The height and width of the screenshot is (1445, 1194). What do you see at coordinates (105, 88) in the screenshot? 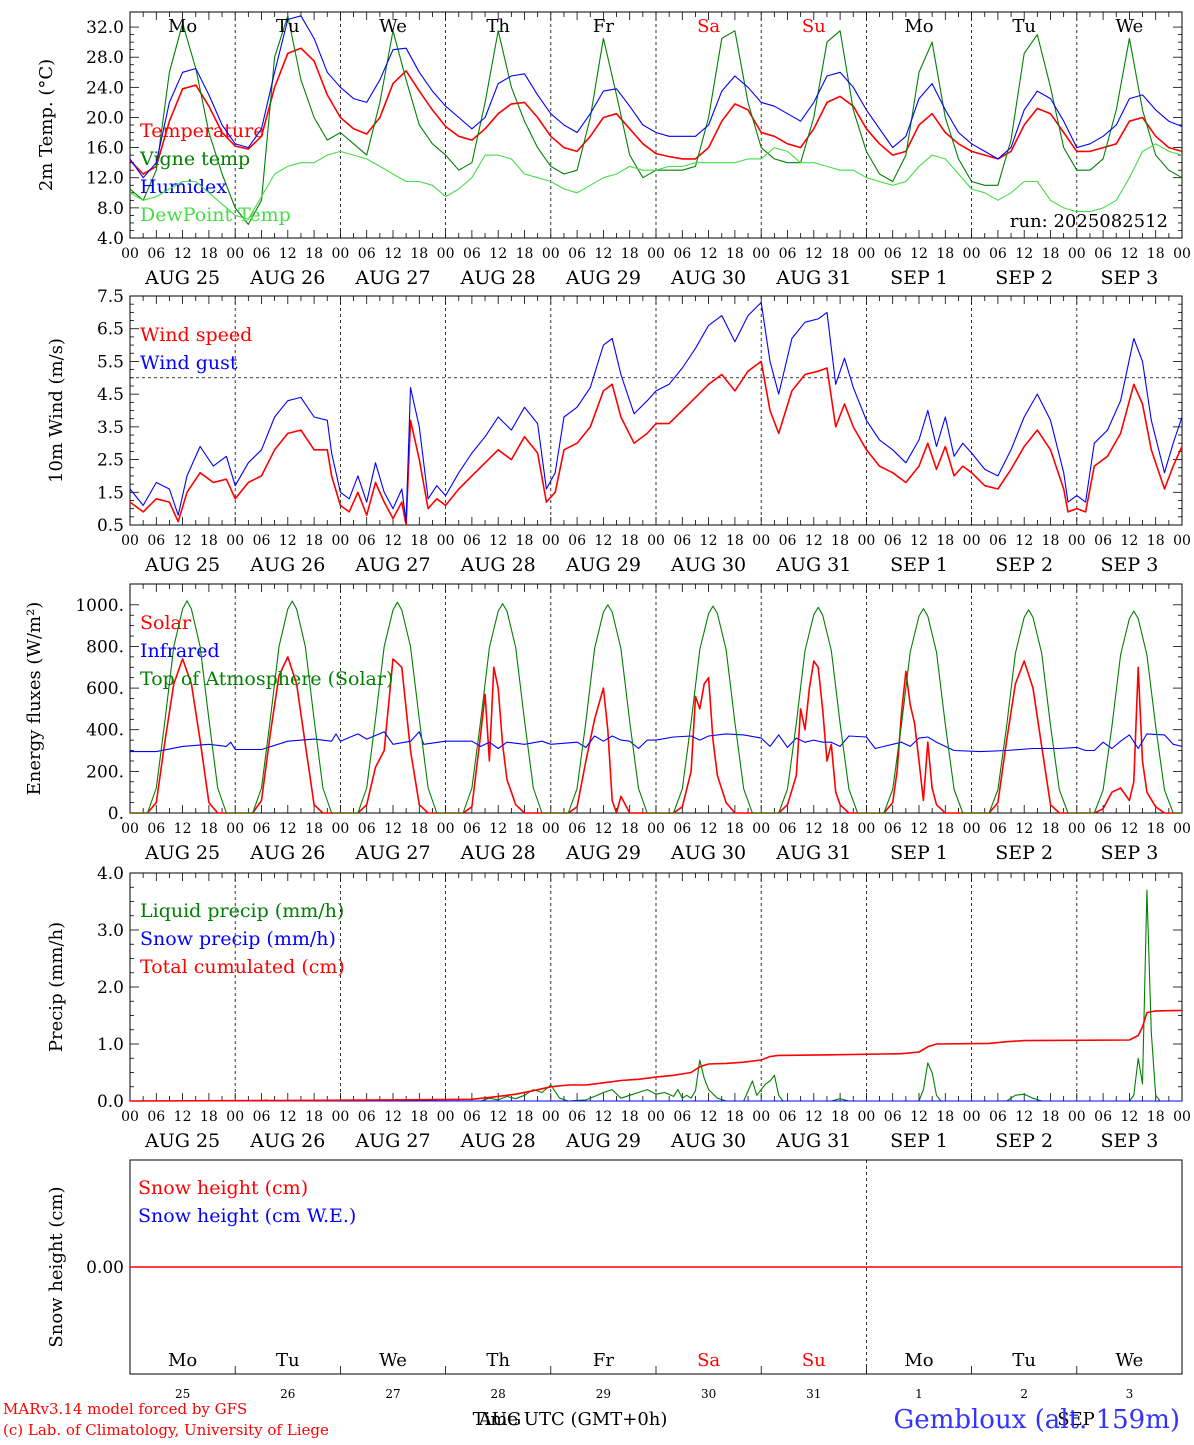
I see `y-tick-label: 24.0` at bounding box center [105, 88].